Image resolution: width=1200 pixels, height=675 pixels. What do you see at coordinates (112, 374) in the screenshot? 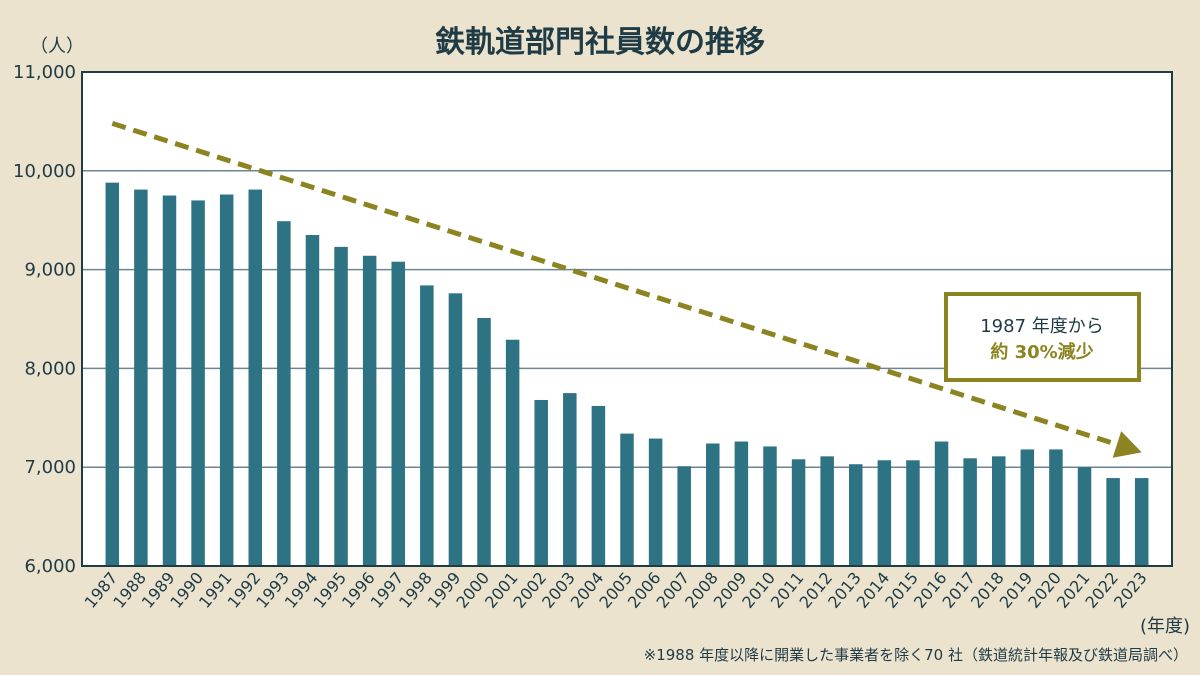
I see `bar-1987` at bounding box center [112, 374].